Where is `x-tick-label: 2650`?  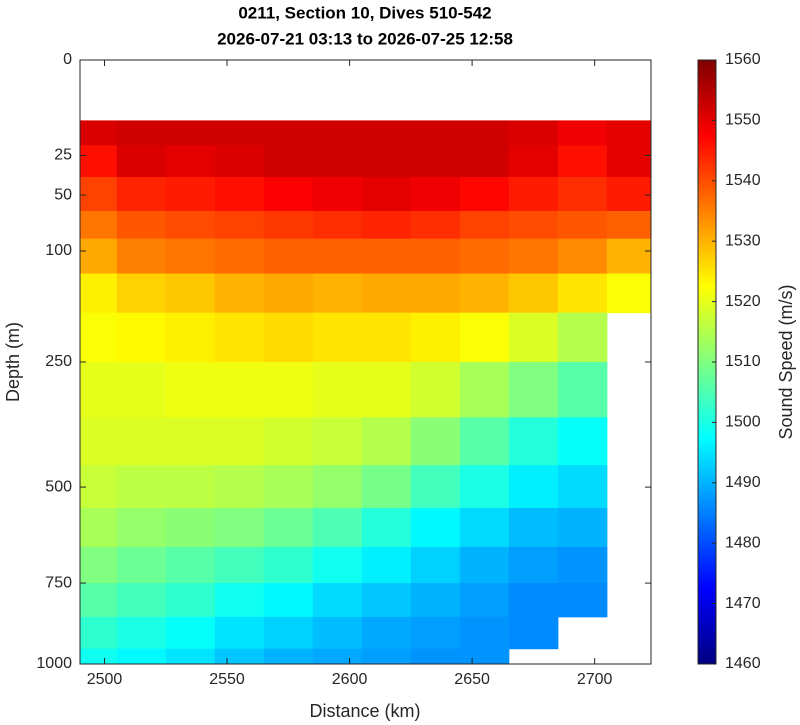 x-tick-label: 2650 is located at coordinates (472, 679).